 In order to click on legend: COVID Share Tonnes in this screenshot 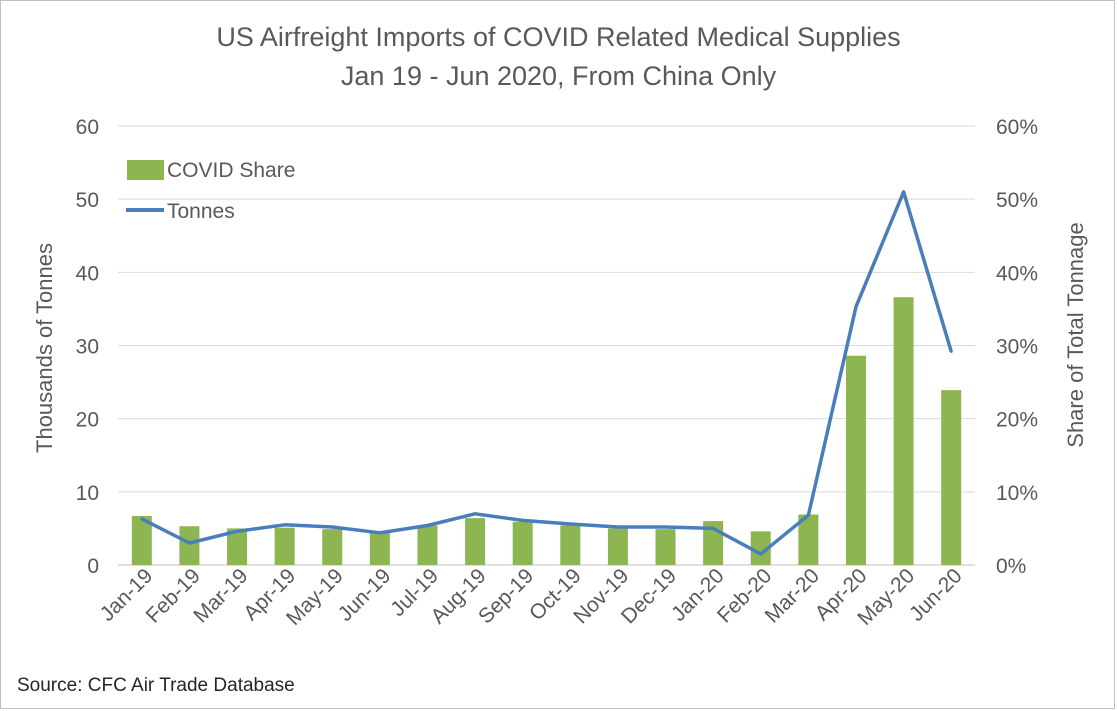, I will do `click(210, 191)`.